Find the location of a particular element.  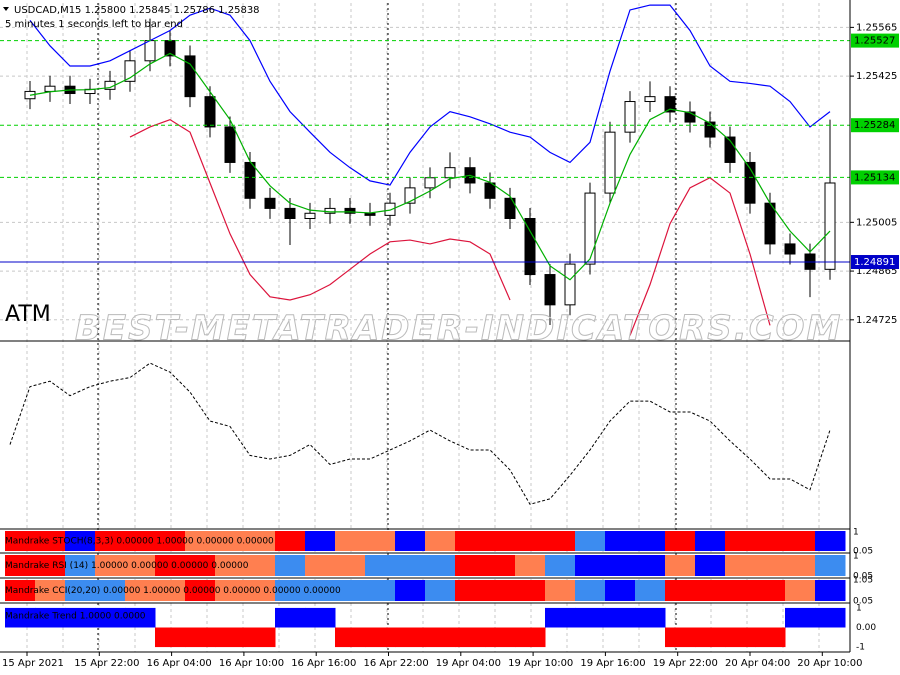

watermark: BEST-METATRADER-INDICATORS.COM is located at coordinates (458, 329).